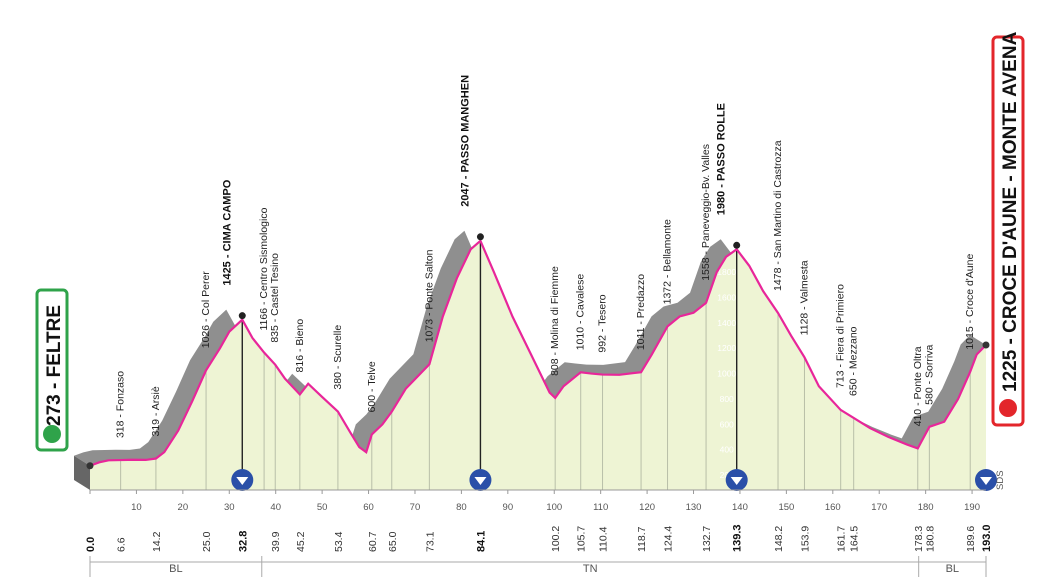 Image resolution: width=1049 pixels, height=582 pixels. What do you see at coordinates (122, 544) in the screenshot?
I see `km-label: 6.6` at bounding box center [122, 544].